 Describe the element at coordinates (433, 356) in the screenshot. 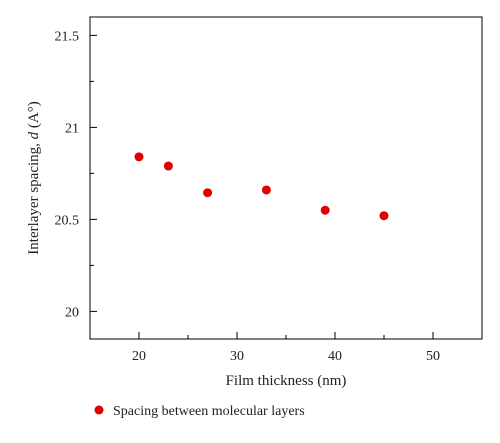

I see `x-tick-label: 50` at that location.